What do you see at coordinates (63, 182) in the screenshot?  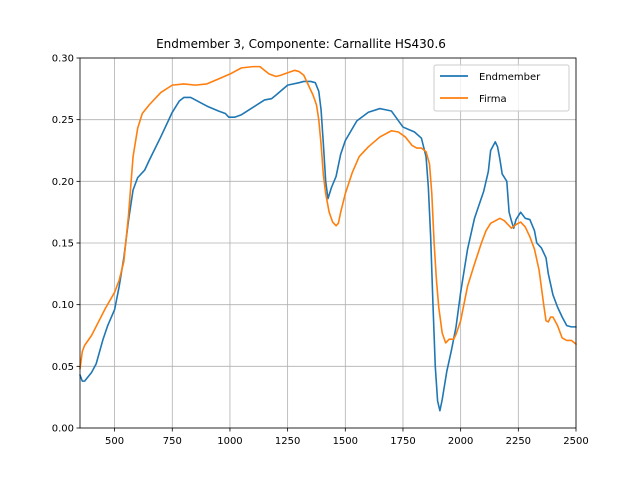 I see `y-tick-label: 0.20` at bounding box center [63, 182].